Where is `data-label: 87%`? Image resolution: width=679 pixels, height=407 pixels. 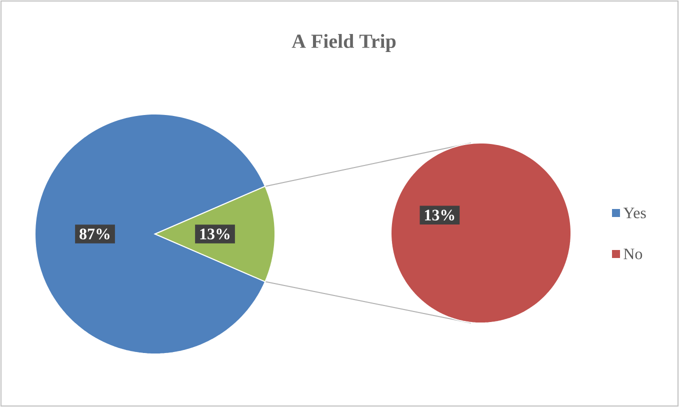
data-label: 87% is located at coordinates (95, 234).